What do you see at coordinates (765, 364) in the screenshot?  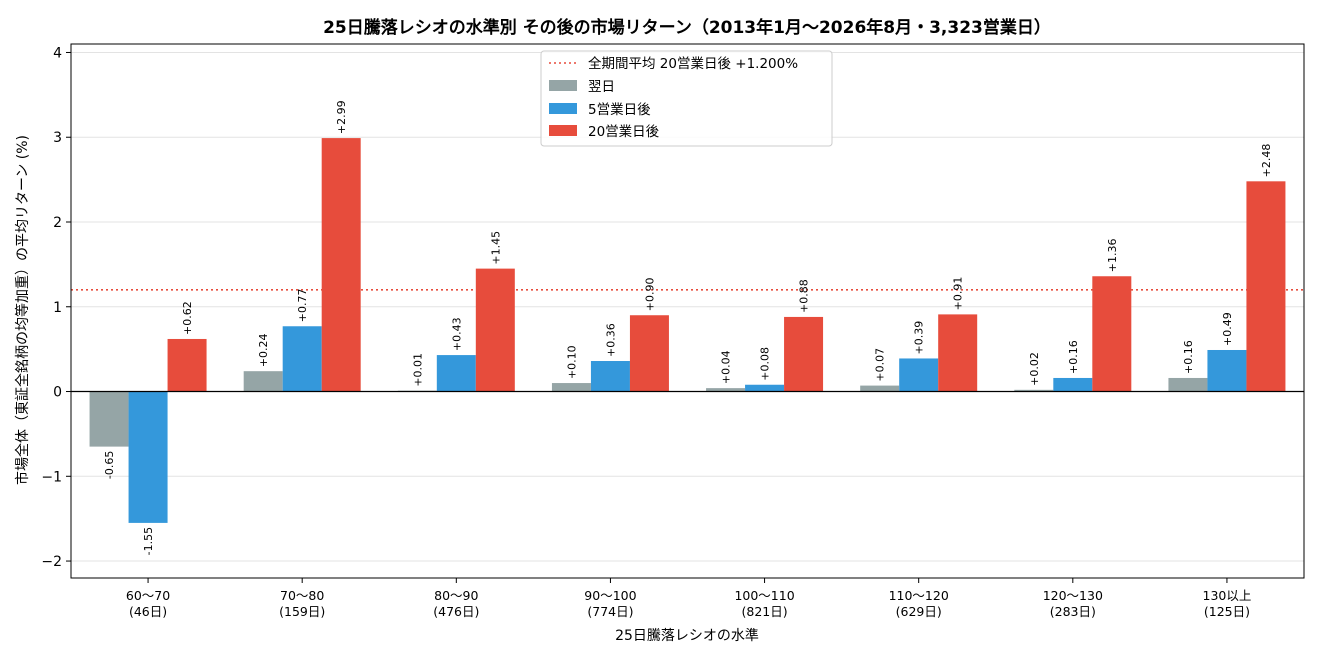 I see `data-label-5-day: +0.08` at bounding box center [765, 364].